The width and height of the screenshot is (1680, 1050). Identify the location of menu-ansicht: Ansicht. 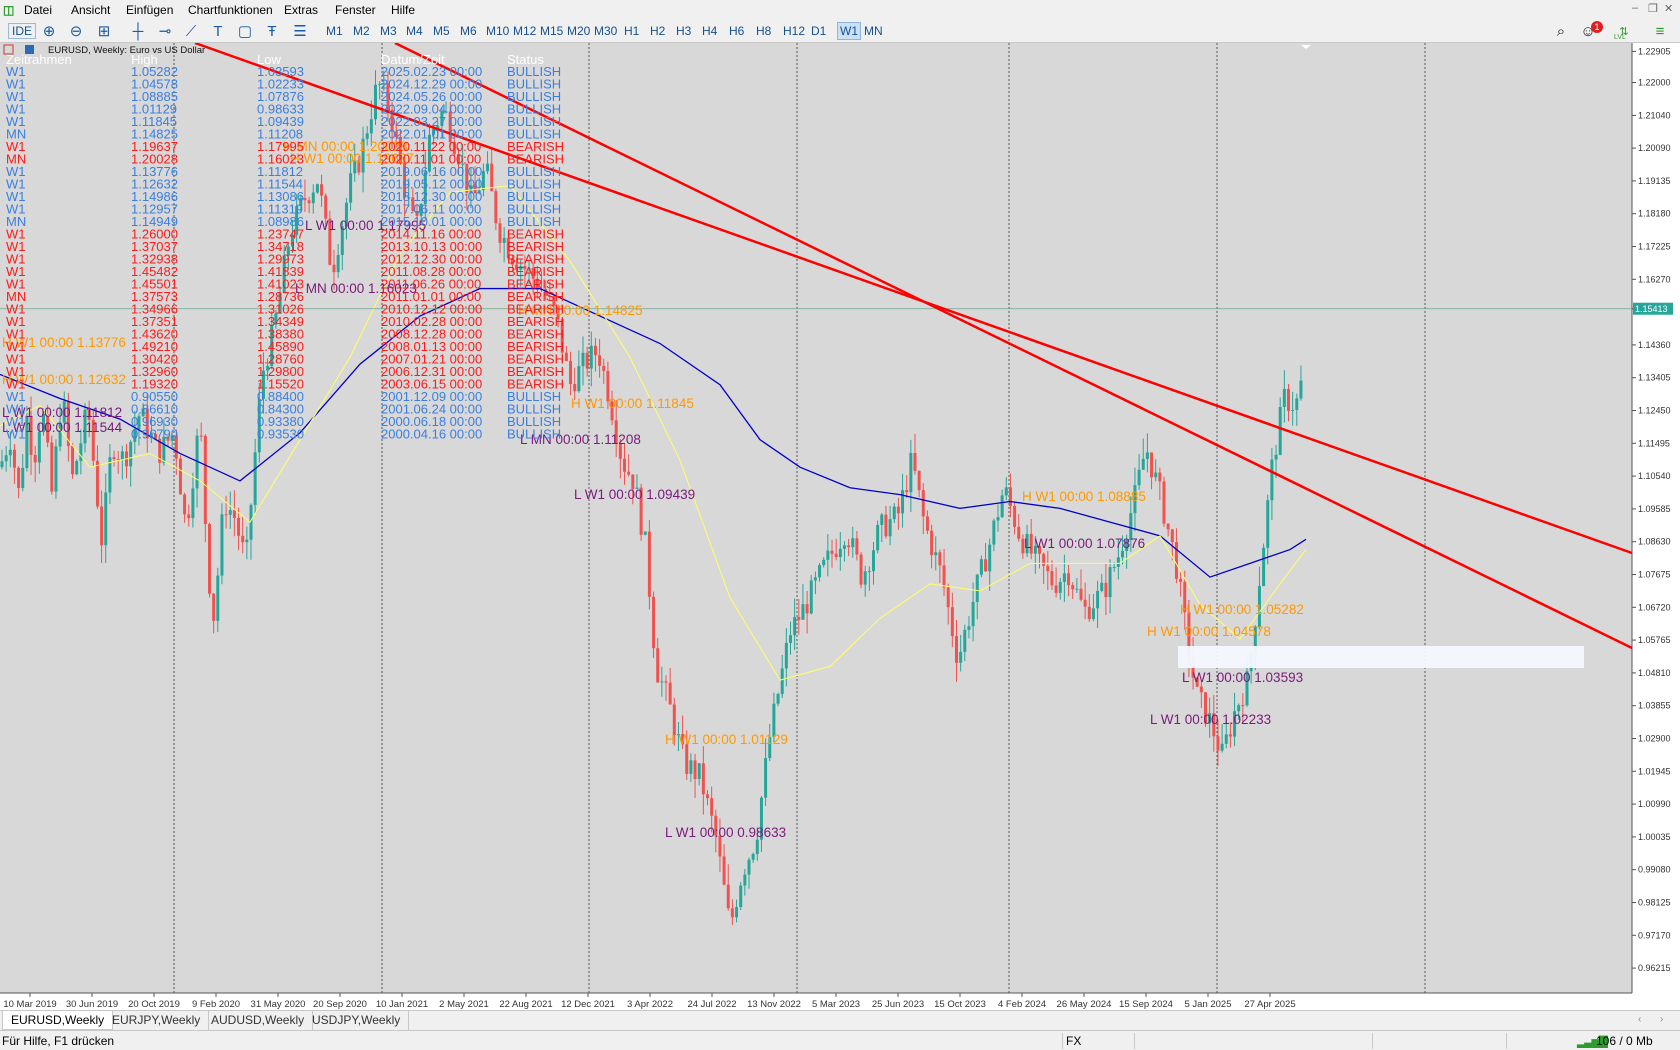
(91, 10).